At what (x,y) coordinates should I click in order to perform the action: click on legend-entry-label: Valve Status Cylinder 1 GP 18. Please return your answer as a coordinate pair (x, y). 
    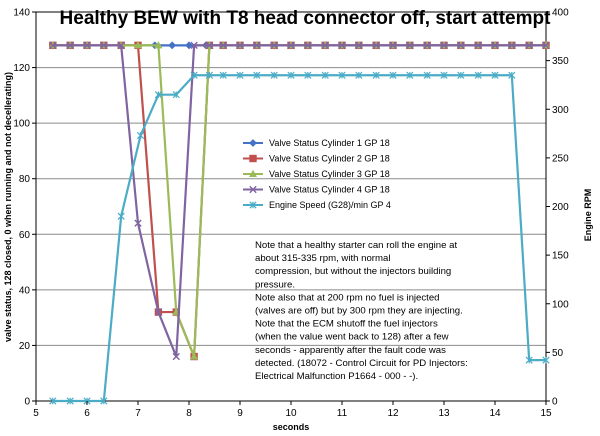
    Looking at the image, I should click on (329, 143).